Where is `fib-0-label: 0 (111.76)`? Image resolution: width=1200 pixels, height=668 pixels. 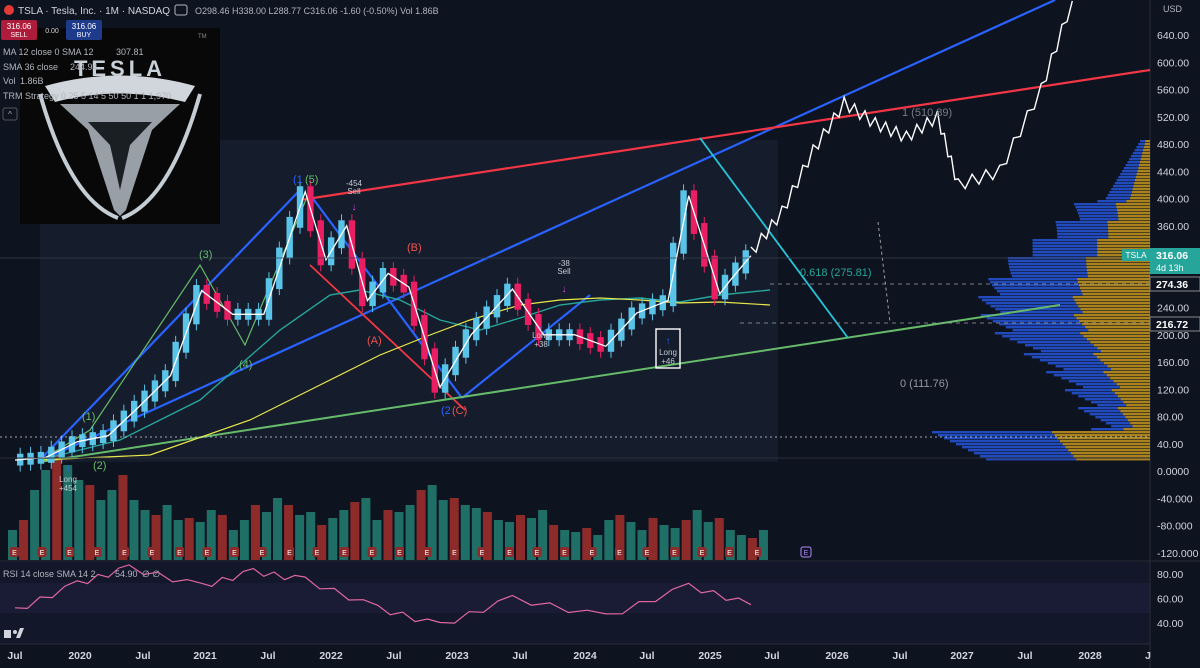 fib-0-label: 0 (111.76) is located at coordinates (924, 384).